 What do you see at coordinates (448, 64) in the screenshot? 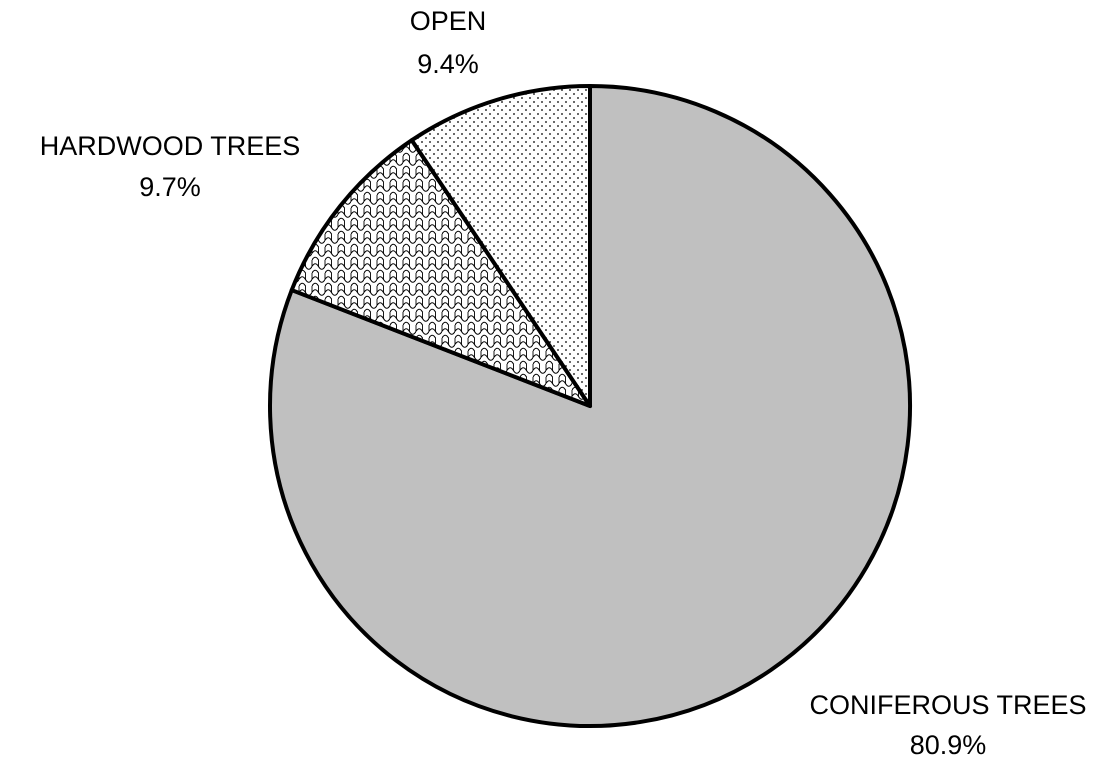
I see `slice-label-value: 9.4%` at bounding box center [448, 64].